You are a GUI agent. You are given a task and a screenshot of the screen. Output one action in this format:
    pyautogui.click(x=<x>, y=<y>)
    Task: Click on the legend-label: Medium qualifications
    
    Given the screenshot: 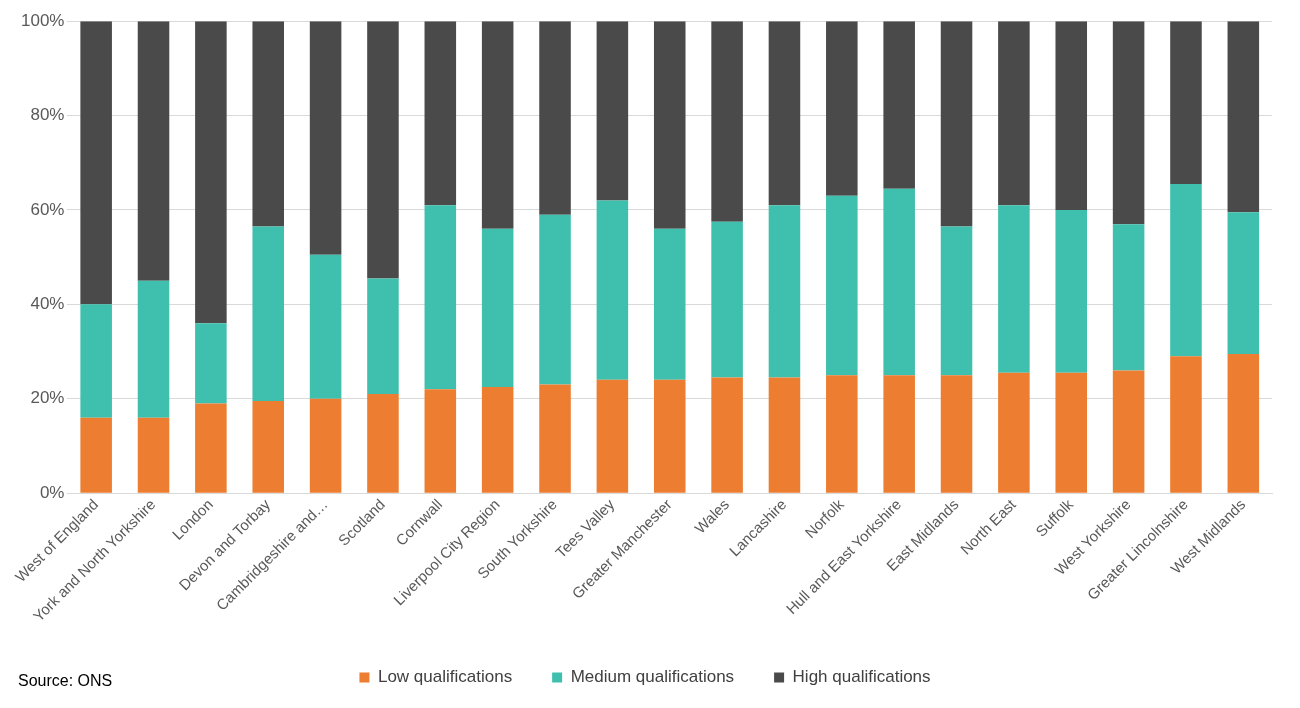 What is the action you would take?
    pyautogui.click(x=652, y=677)
    